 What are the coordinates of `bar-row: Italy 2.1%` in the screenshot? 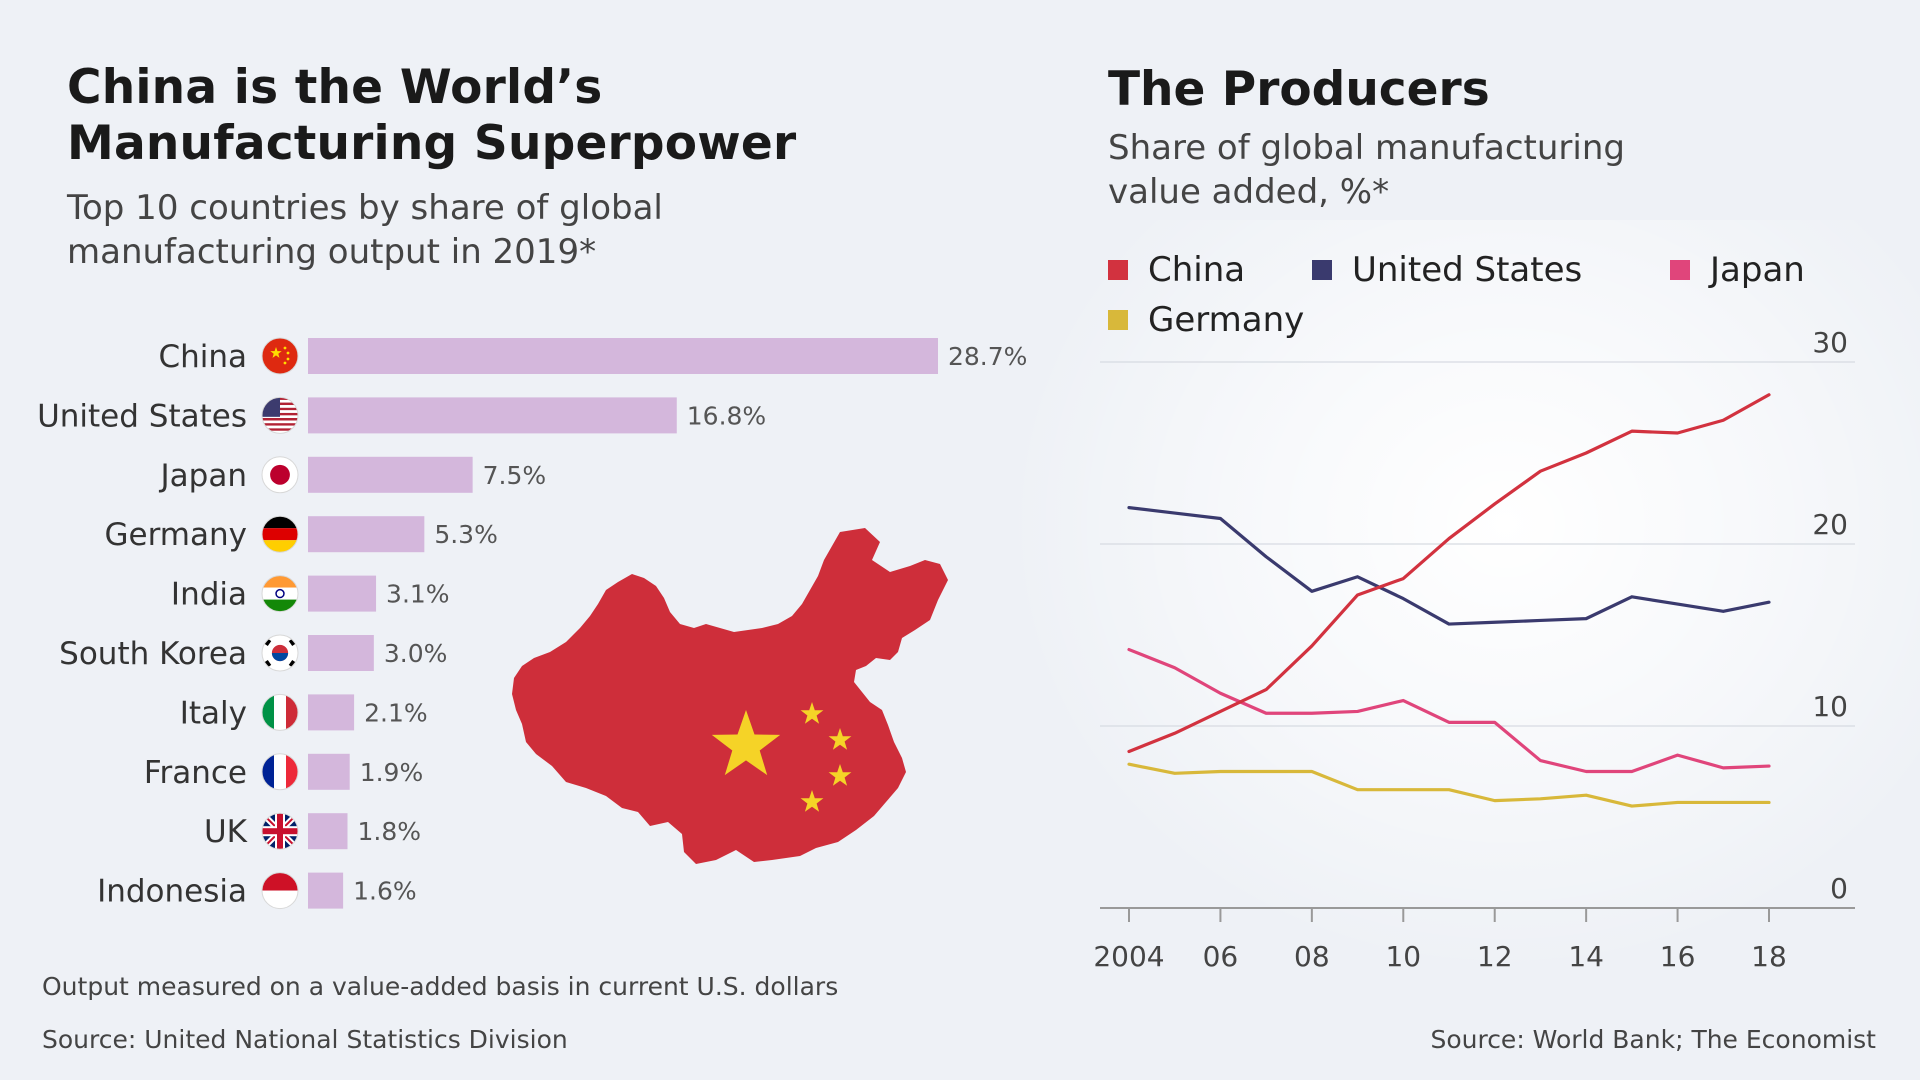 It's located at (304, 712).